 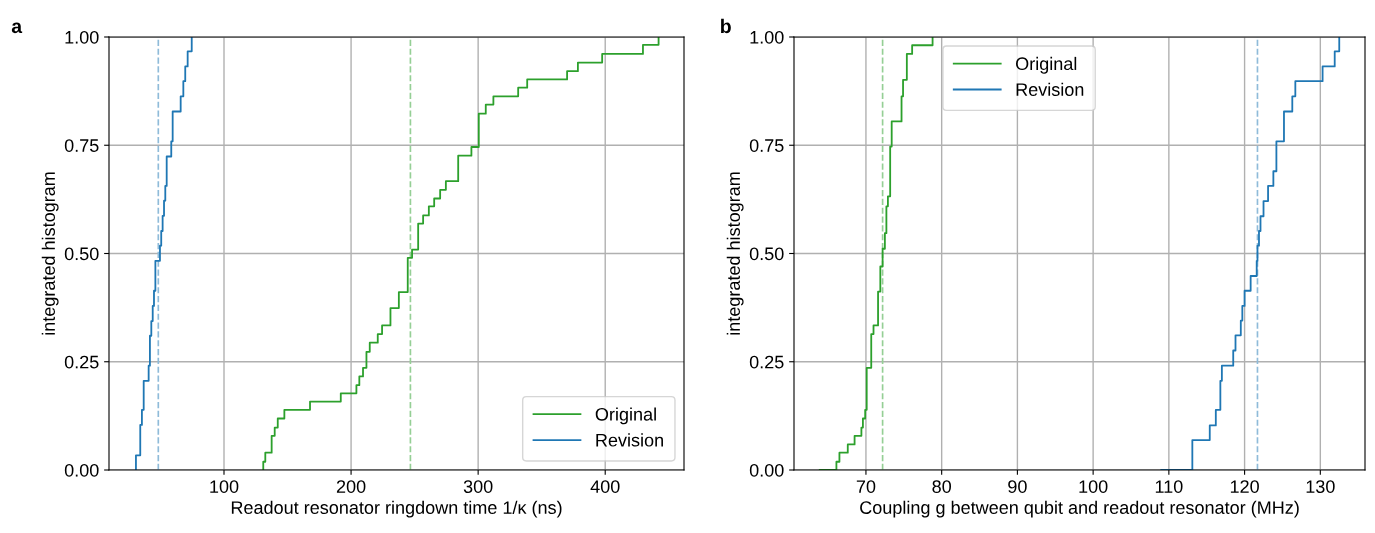 What do you see at coordinates (1169, 486) in the screenshot?
I see `x-tick-label: 110` at bounding box center [1169, 486].